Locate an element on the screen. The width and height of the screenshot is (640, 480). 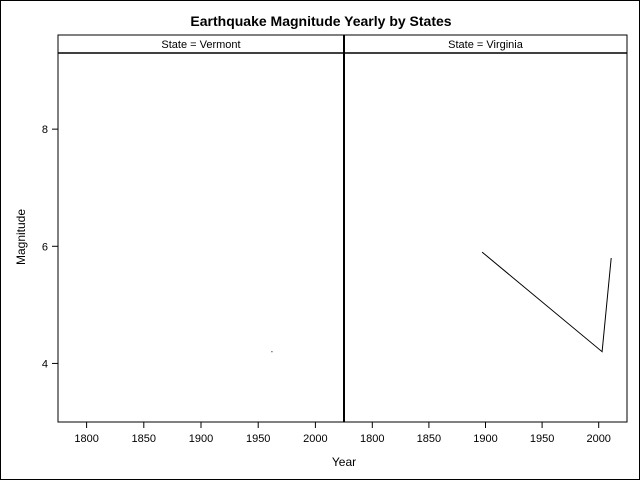
y-tick-label: 6 is located at coordinates (45, 247).